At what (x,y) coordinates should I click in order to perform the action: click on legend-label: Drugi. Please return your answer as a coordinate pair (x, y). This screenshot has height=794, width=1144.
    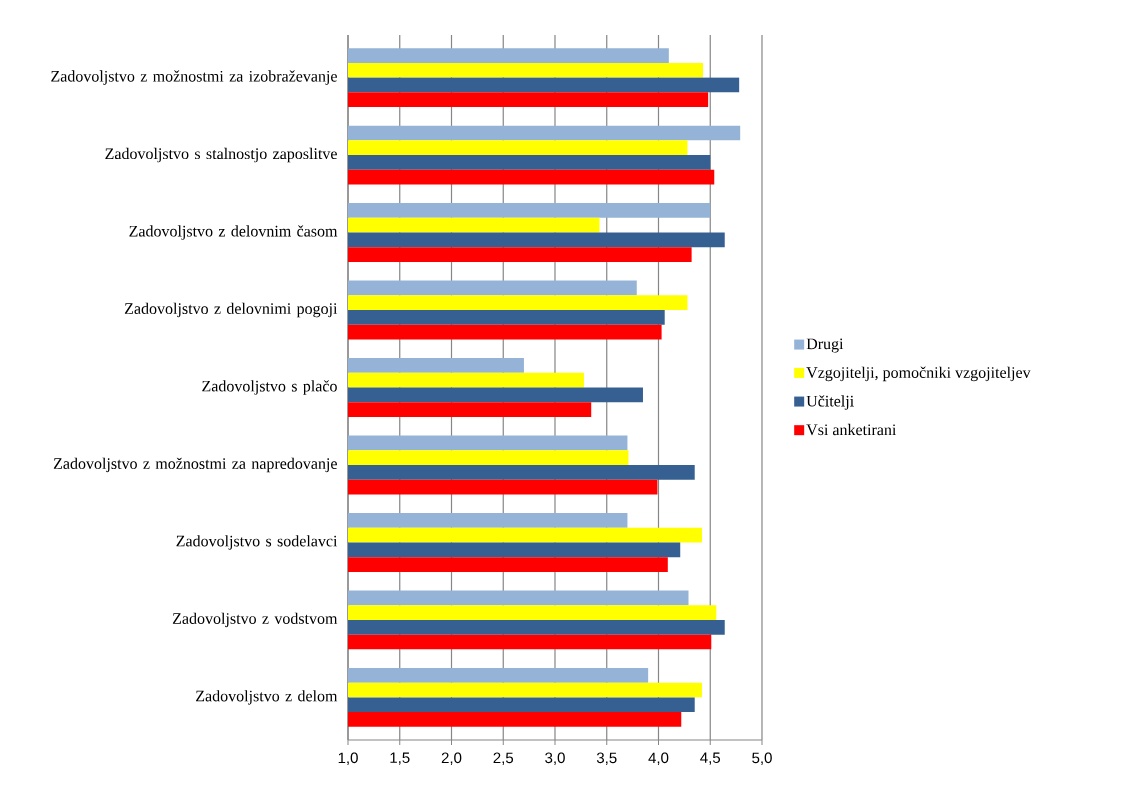
    Looking at the image, I should click on (825, 345).